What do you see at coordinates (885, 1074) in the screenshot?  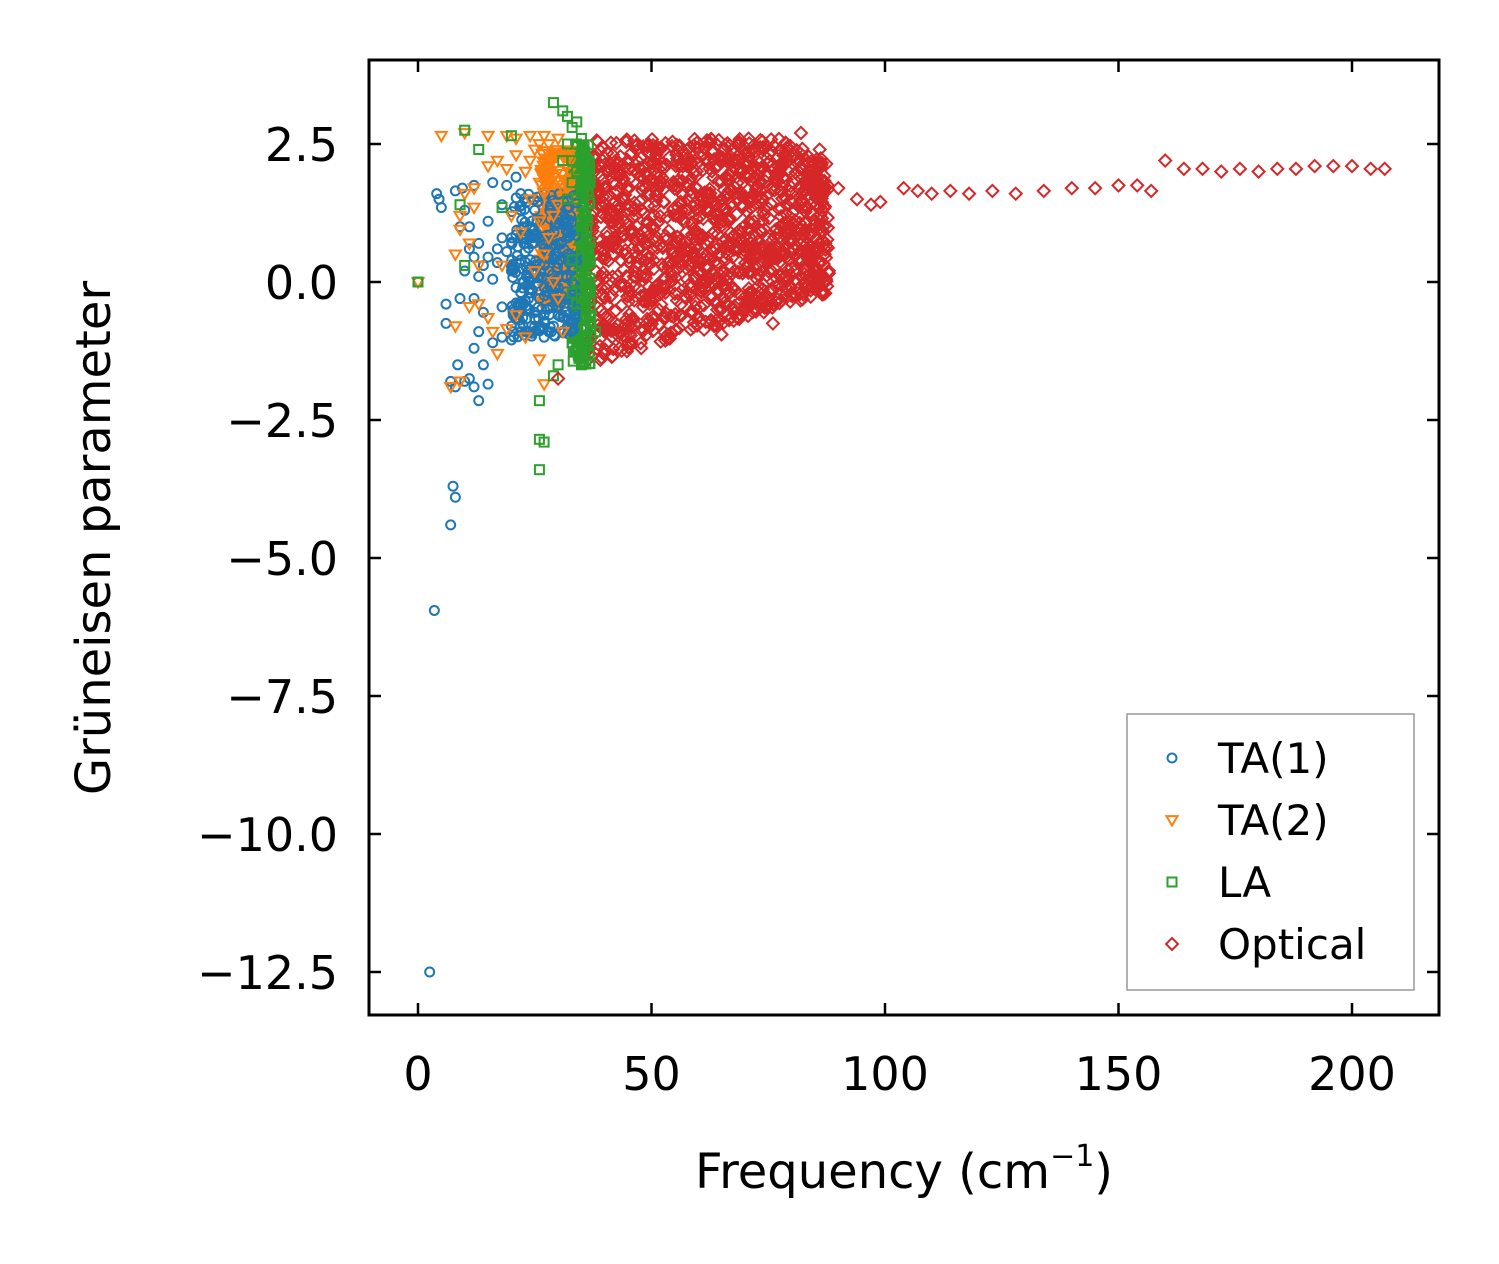 I see `x-tick-label: 100` at bounding box center [885, 1074].